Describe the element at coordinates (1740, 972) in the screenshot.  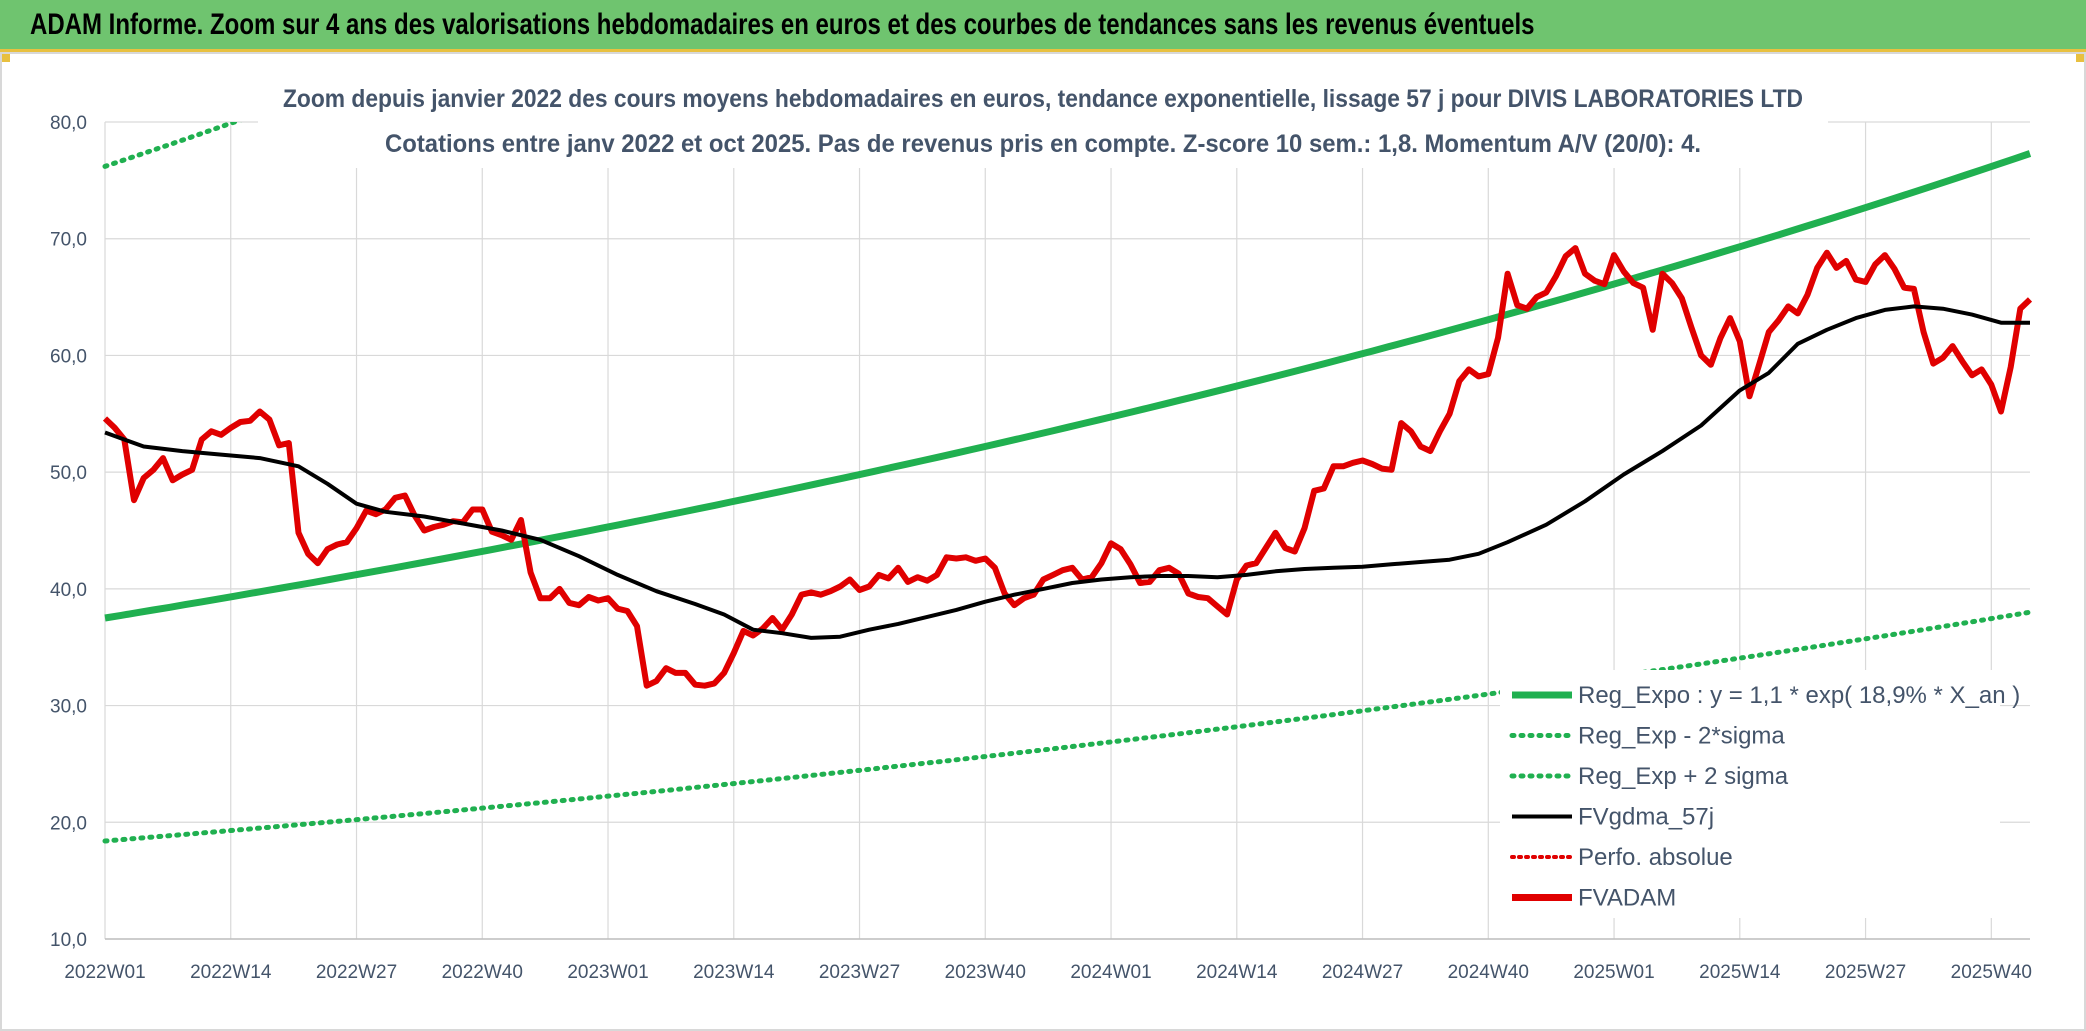
I see `x-tick-label: 2025W14` at that location.